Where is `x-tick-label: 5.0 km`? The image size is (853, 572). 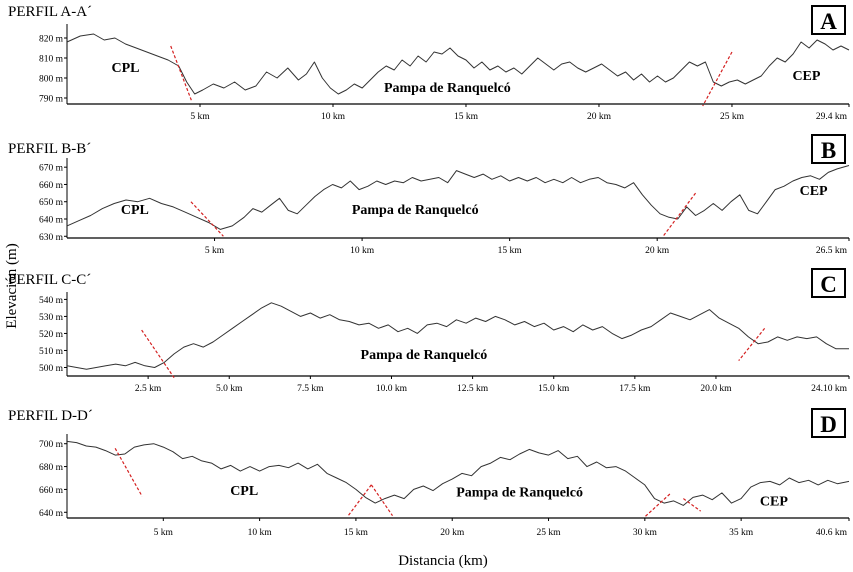
x-tick-label: 5.0 km is located at coordinates (229, 389).